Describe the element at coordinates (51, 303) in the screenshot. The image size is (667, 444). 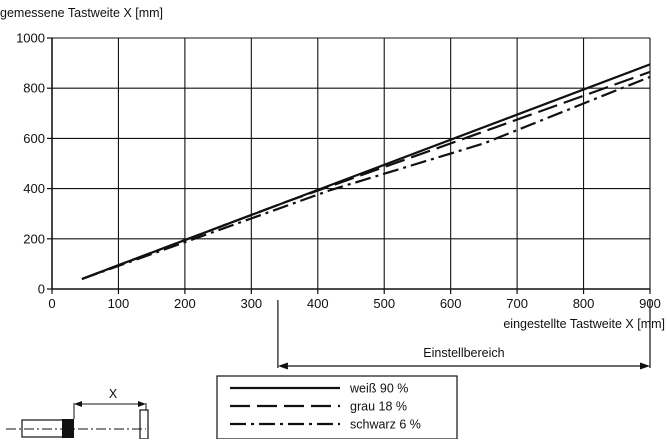
I see `x-tick-label: 0` at that location.